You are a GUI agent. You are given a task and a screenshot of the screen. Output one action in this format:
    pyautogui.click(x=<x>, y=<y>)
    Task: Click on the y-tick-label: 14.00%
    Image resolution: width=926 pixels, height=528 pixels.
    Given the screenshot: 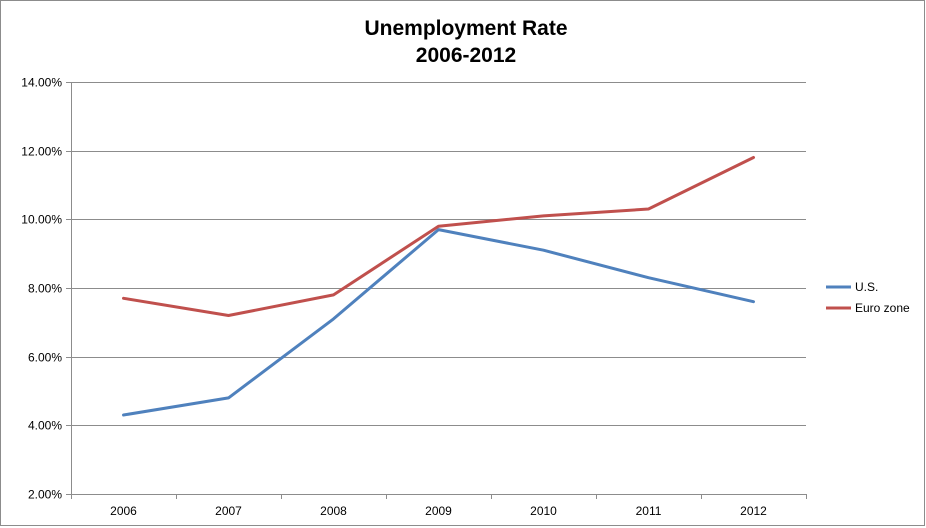 What is the action you would take?
    pyautogui.click(x=41, y=83)
    